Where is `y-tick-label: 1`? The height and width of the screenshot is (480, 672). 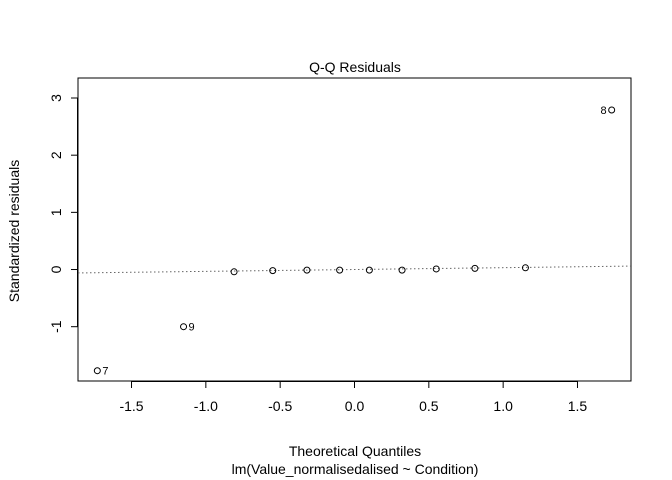
y-tick-label: 1 is located at coordinates (56, 212).